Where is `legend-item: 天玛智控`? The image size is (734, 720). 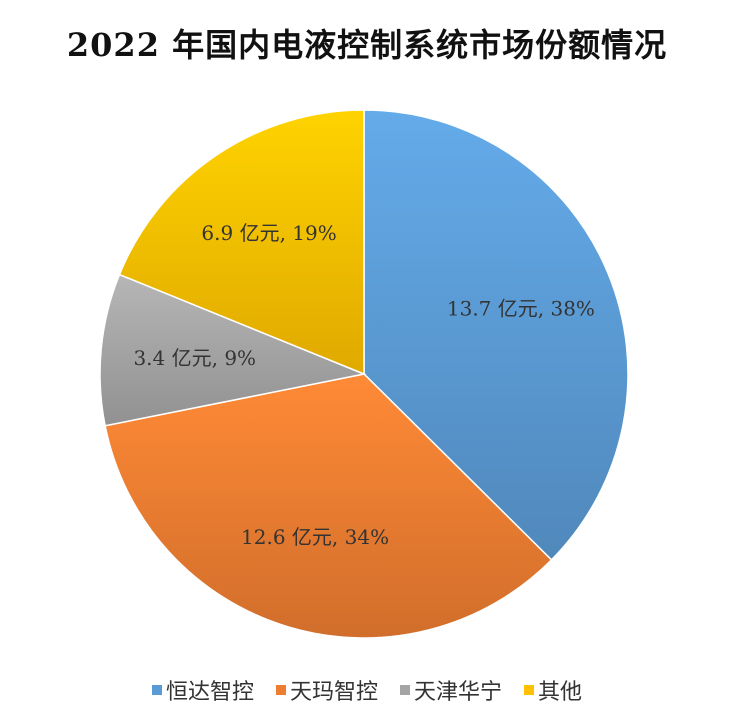 legend-item: 天玛智控 is located at coordinates (326, 690).